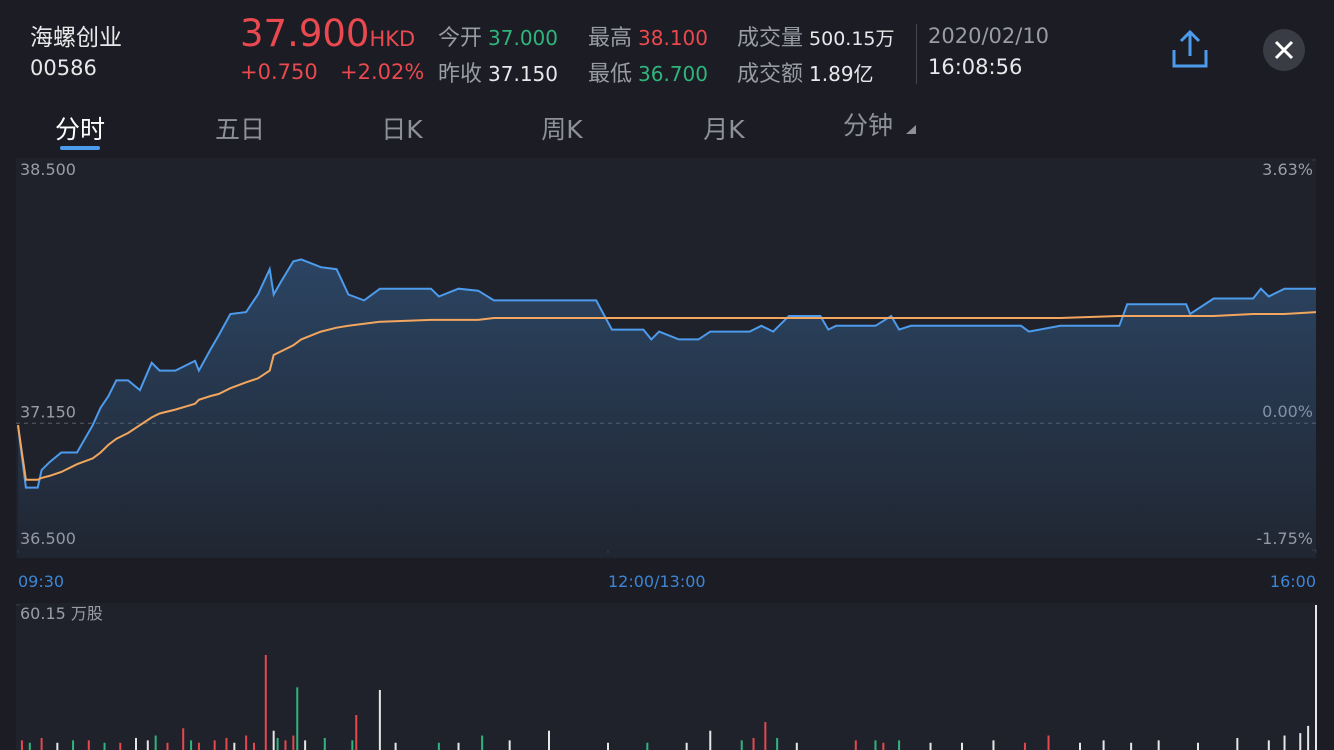 This screenshot has height=750, width=1334. I want to click on share-button, so click(1190, 50).